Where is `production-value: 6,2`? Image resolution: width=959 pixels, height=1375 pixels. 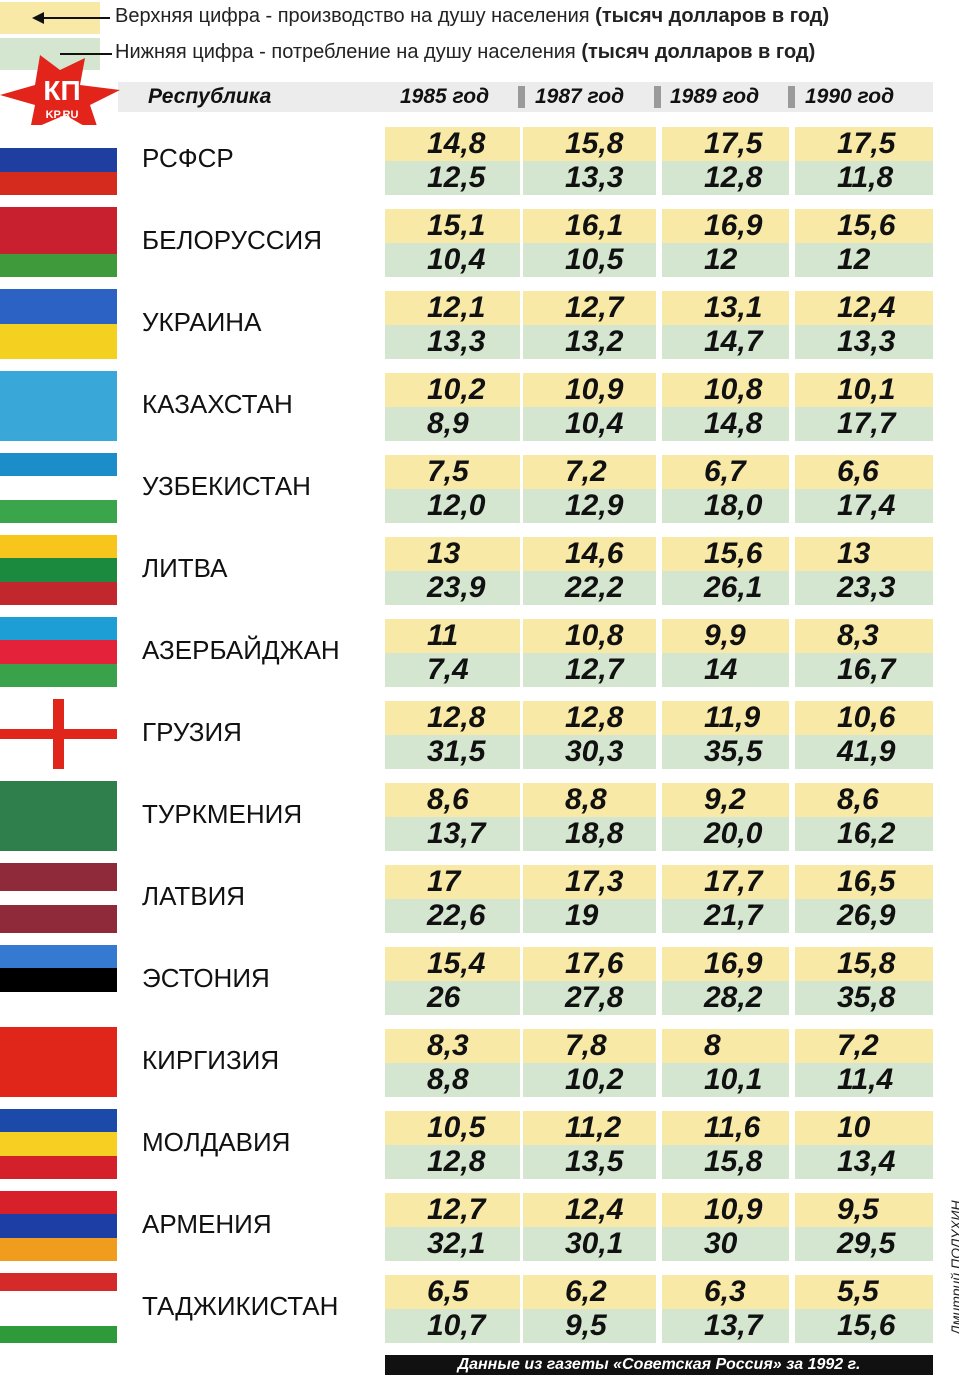
production-value: 6,2 is located at coordinates (586, 1291).